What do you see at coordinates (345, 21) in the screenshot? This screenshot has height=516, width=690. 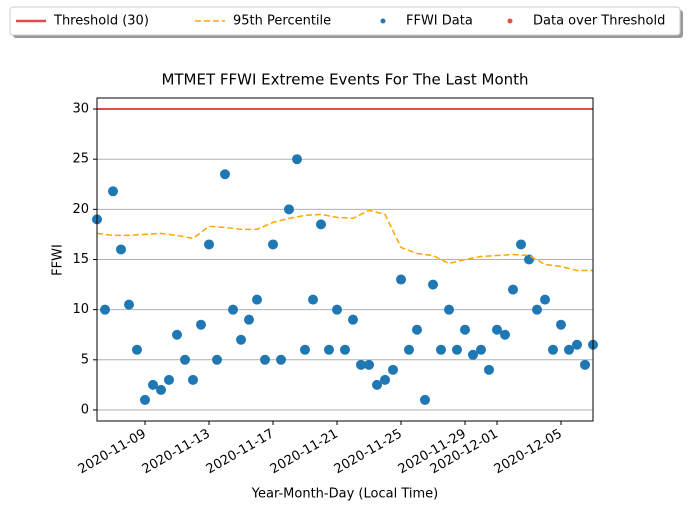 I see `legend-box` at bounding box center [345, 21].